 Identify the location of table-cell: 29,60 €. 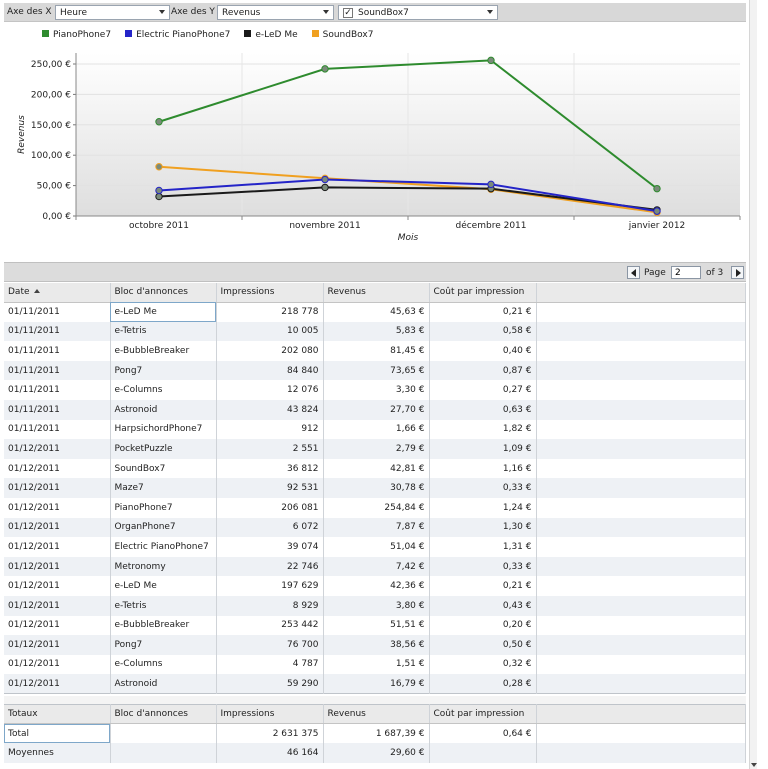
(376, 753).